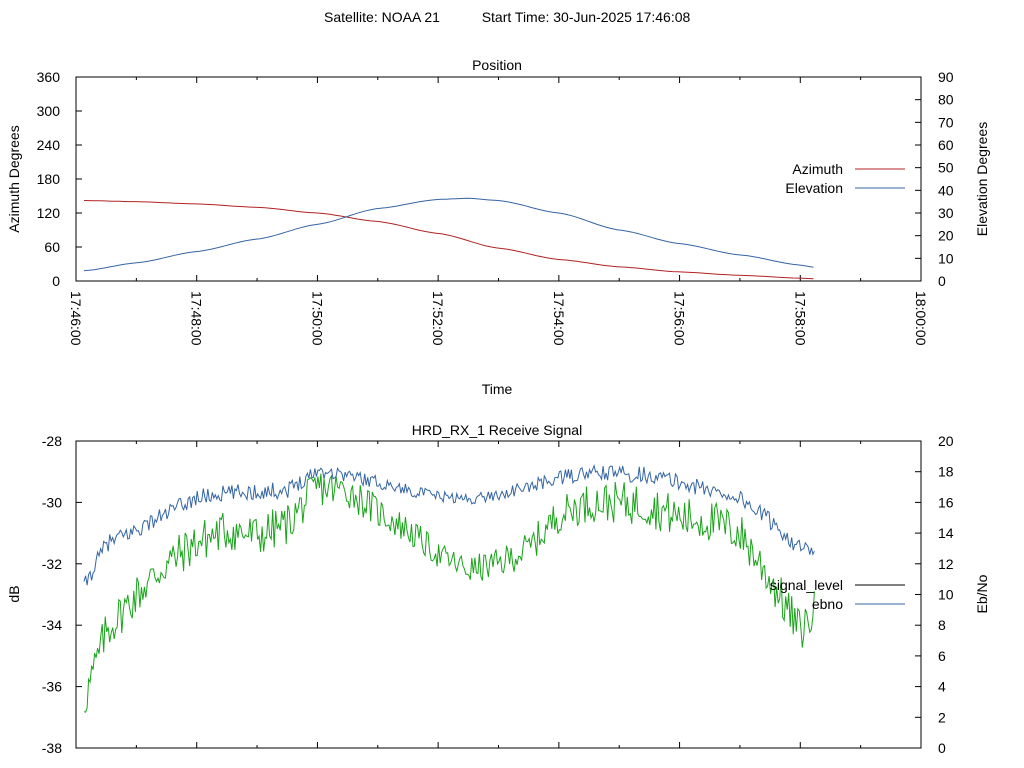 The image size is (1024, 768). What do you see at coordinates (49, 77) in the screenshot?
I see `position-y-tick-label: 360` at bounding box center [49, 77].